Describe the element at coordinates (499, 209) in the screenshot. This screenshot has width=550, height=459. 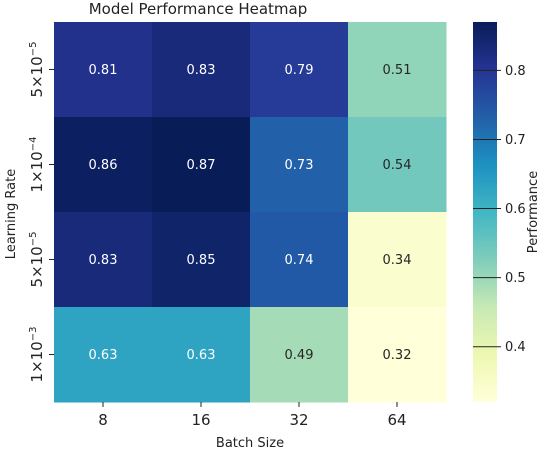
I see `colorbar-ticks: 0.4 0.5 0.6 0.7 0.8` at that location.